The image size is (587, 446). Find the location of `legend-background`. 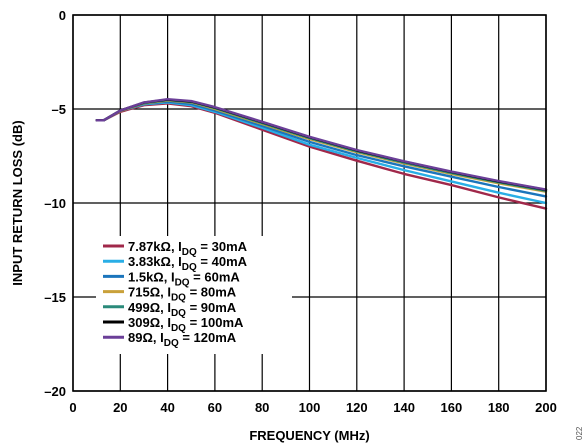

legend-background is located at coordinates (194, 295).